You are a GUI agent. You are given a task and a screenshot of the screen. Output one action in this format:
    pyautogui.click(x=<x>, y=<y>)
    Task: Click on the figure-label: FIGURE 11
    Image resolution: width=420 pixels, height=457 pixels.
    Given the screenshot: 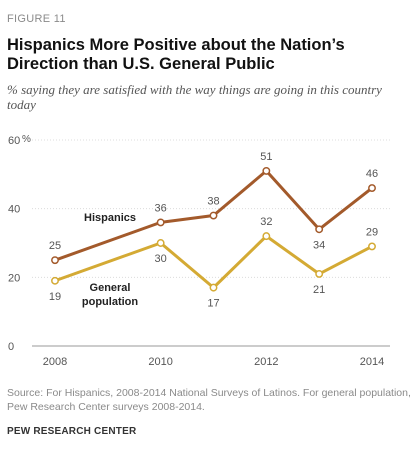 What is the action you would take?
    pyautogui.click(x=36, y=19)
    